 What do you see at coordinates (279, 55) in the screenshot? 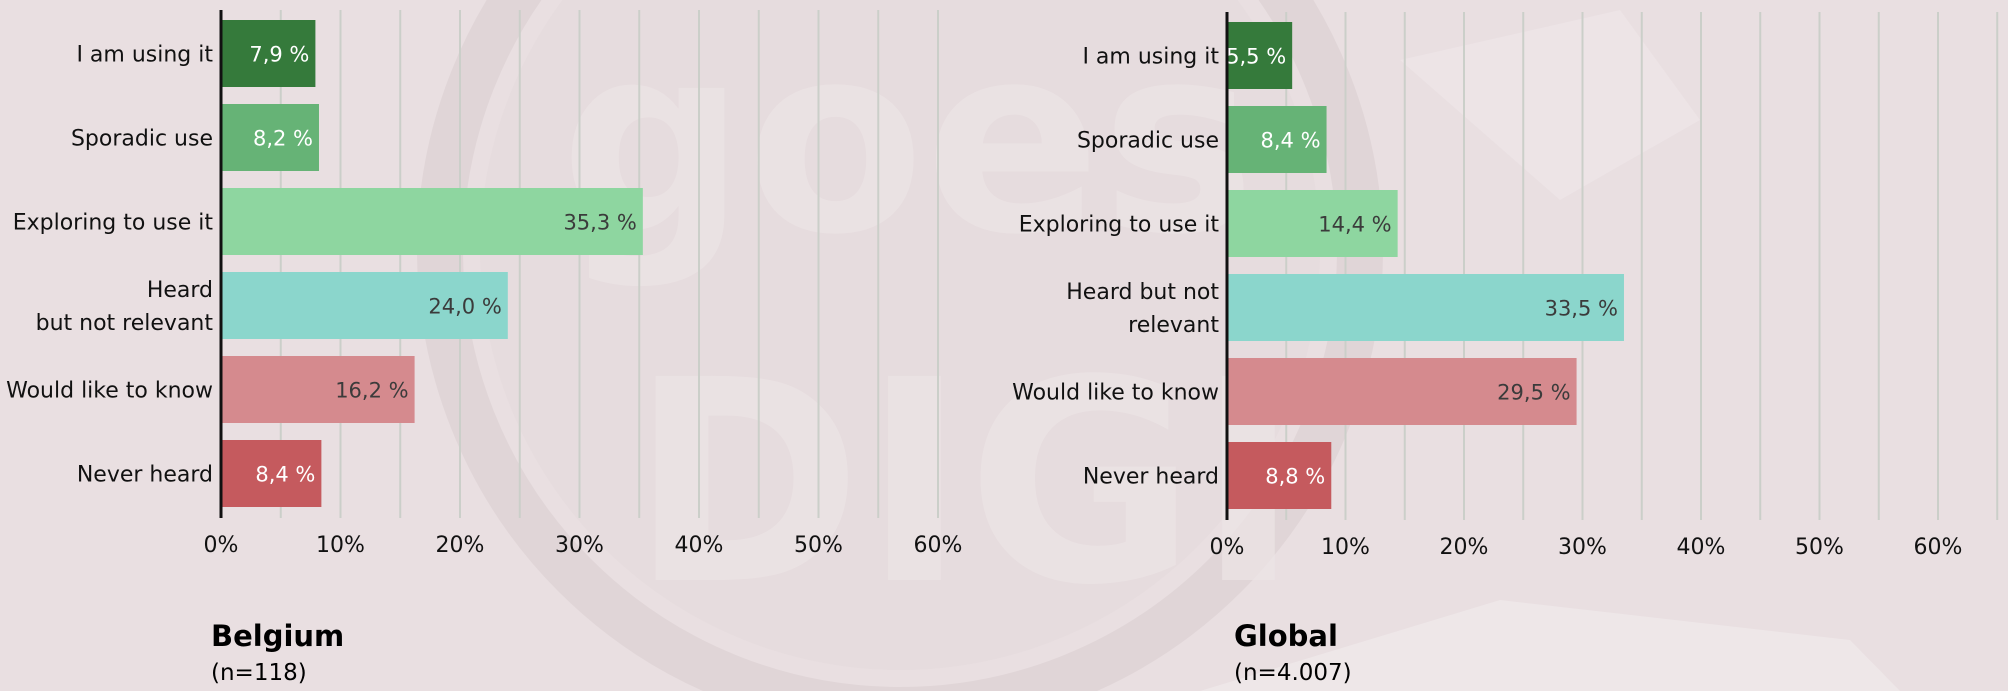
I see `data-label: 7,9 %` at bounding box center [279, 55].